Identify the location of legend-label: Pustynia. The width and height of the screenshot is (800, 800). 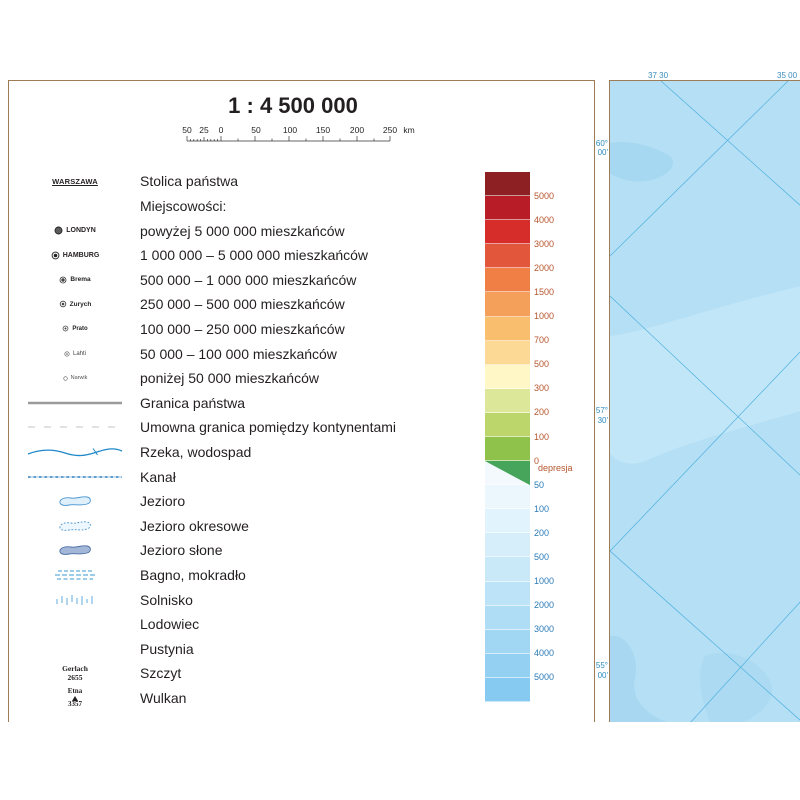
(167, 648).